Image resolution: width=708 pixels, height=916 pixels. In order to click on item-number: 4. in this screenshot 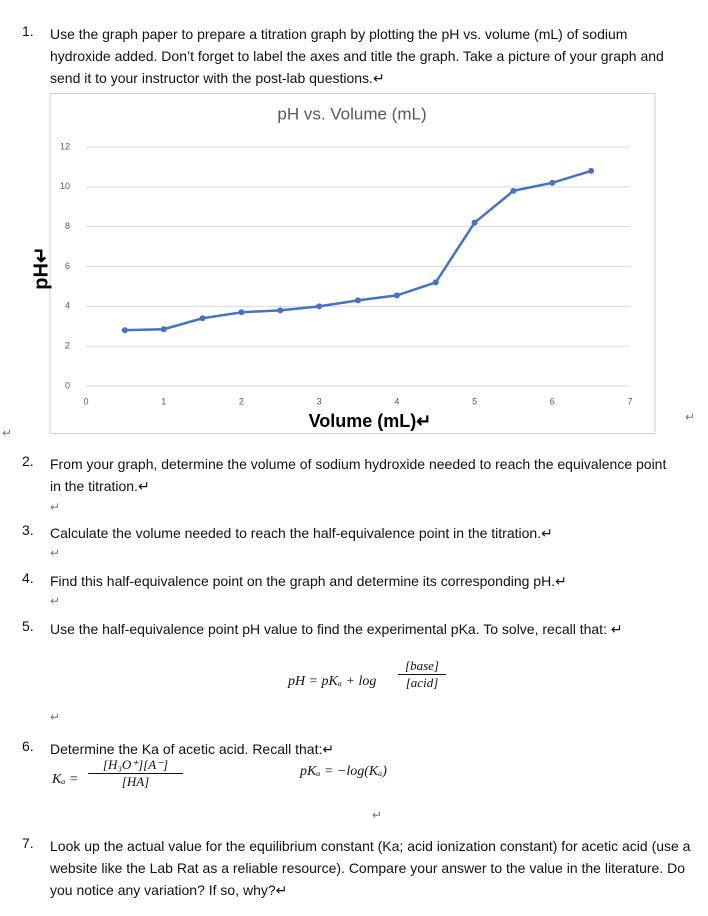, I will do `click(28, 578)`.